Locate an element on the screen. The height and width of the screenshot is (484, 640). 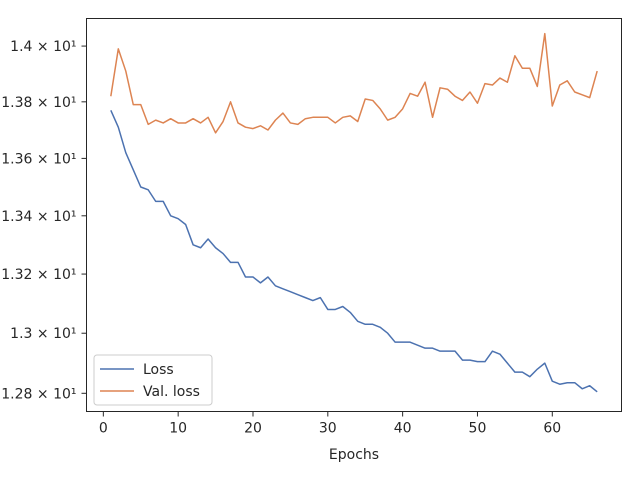
x-tick-label: 0 is located at coordinates (103, 429).